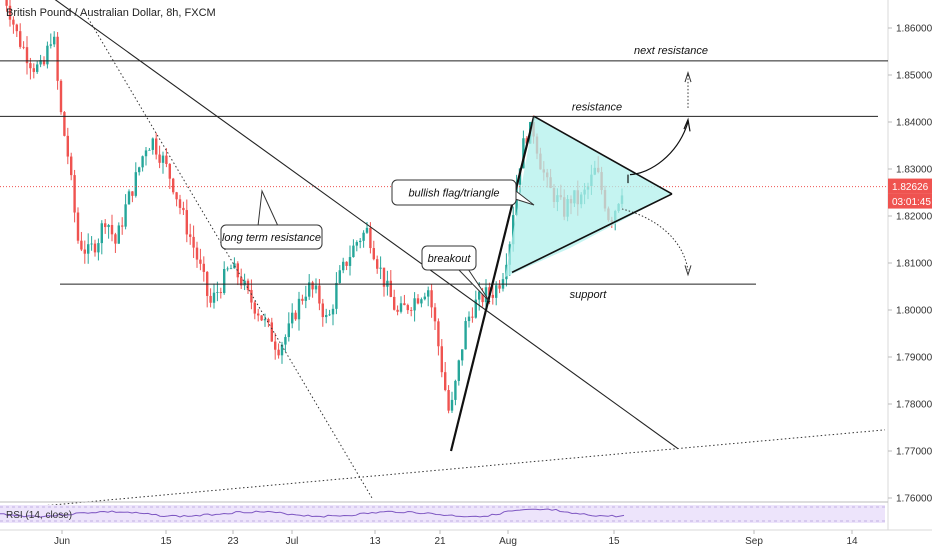 The width and height of the screenshot is (932, 550). What do you see at coordinates (914, 452) in the screenshot?
I see `y-tick-label: 1.77000` at bounding box center [914, 452].